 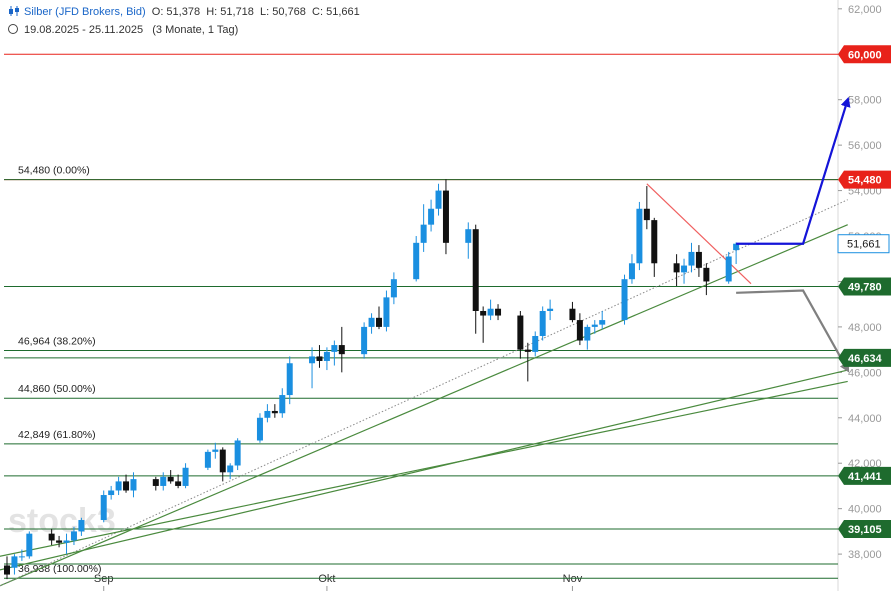 What do you see at coordinates (573, 579) in the screenshot?
I see `x-tick-label: Nov` at bounding box center [573, 579].